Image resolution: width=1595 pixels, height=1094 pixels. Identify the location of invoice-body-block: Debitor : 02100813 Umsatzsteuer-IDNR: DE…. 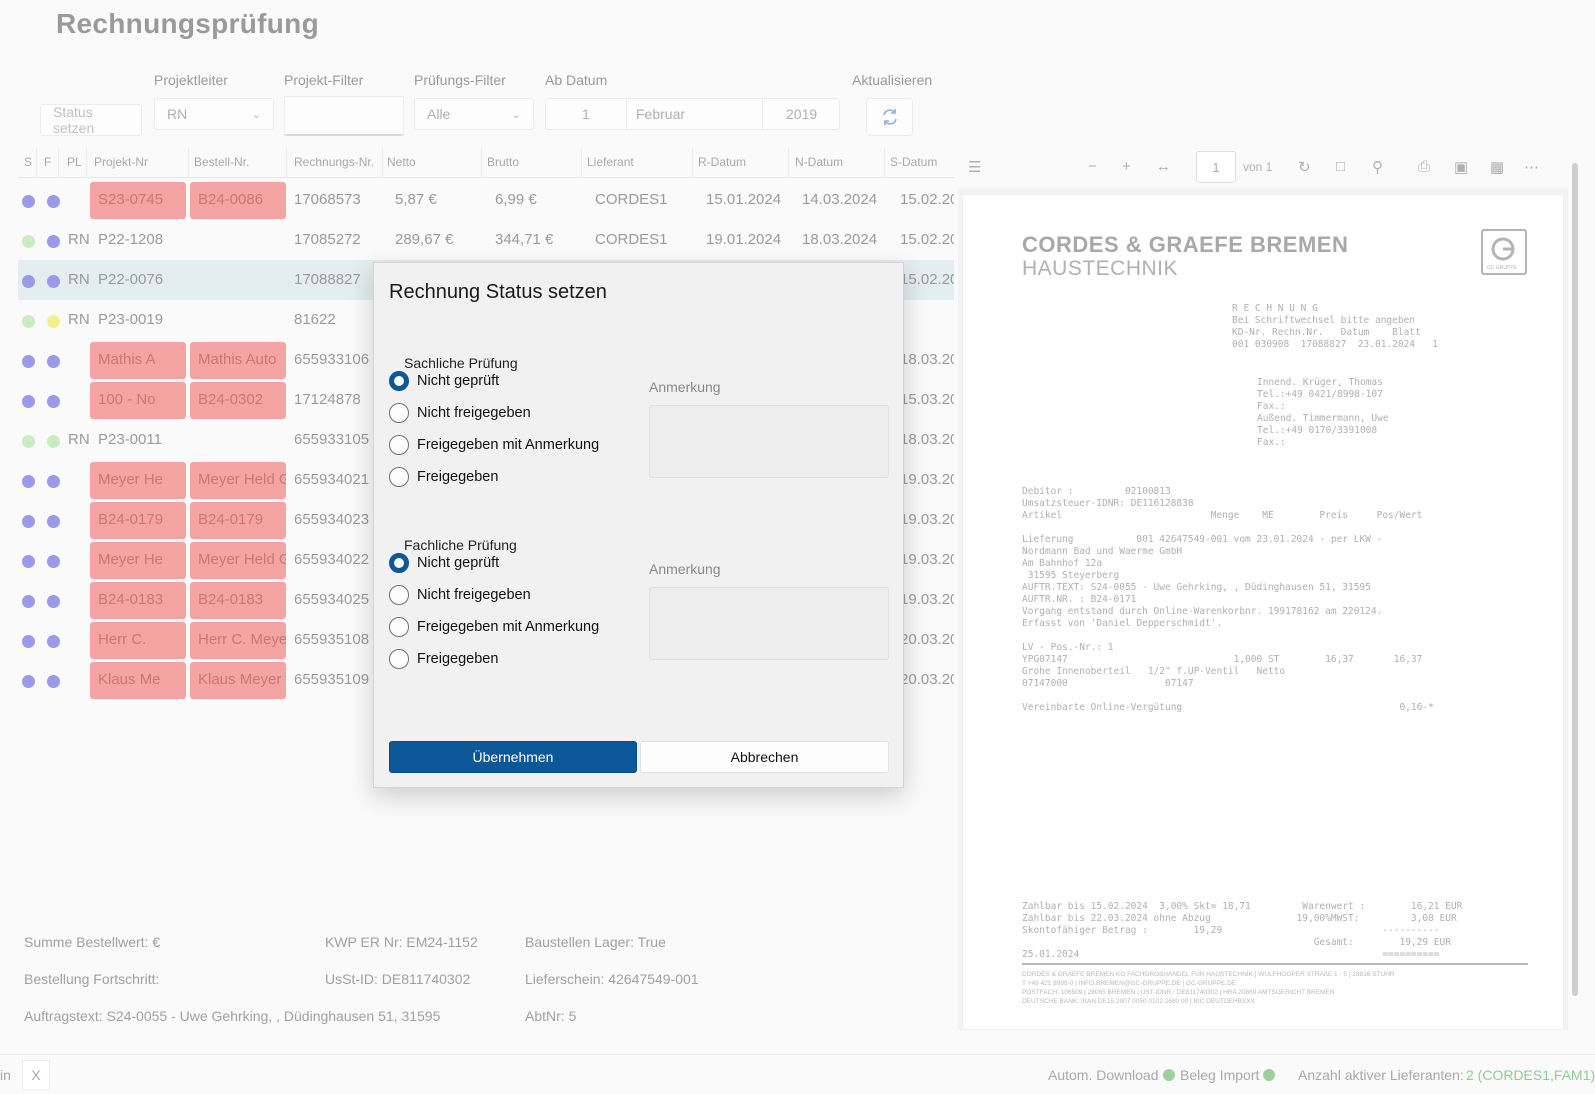
(1228, 599).